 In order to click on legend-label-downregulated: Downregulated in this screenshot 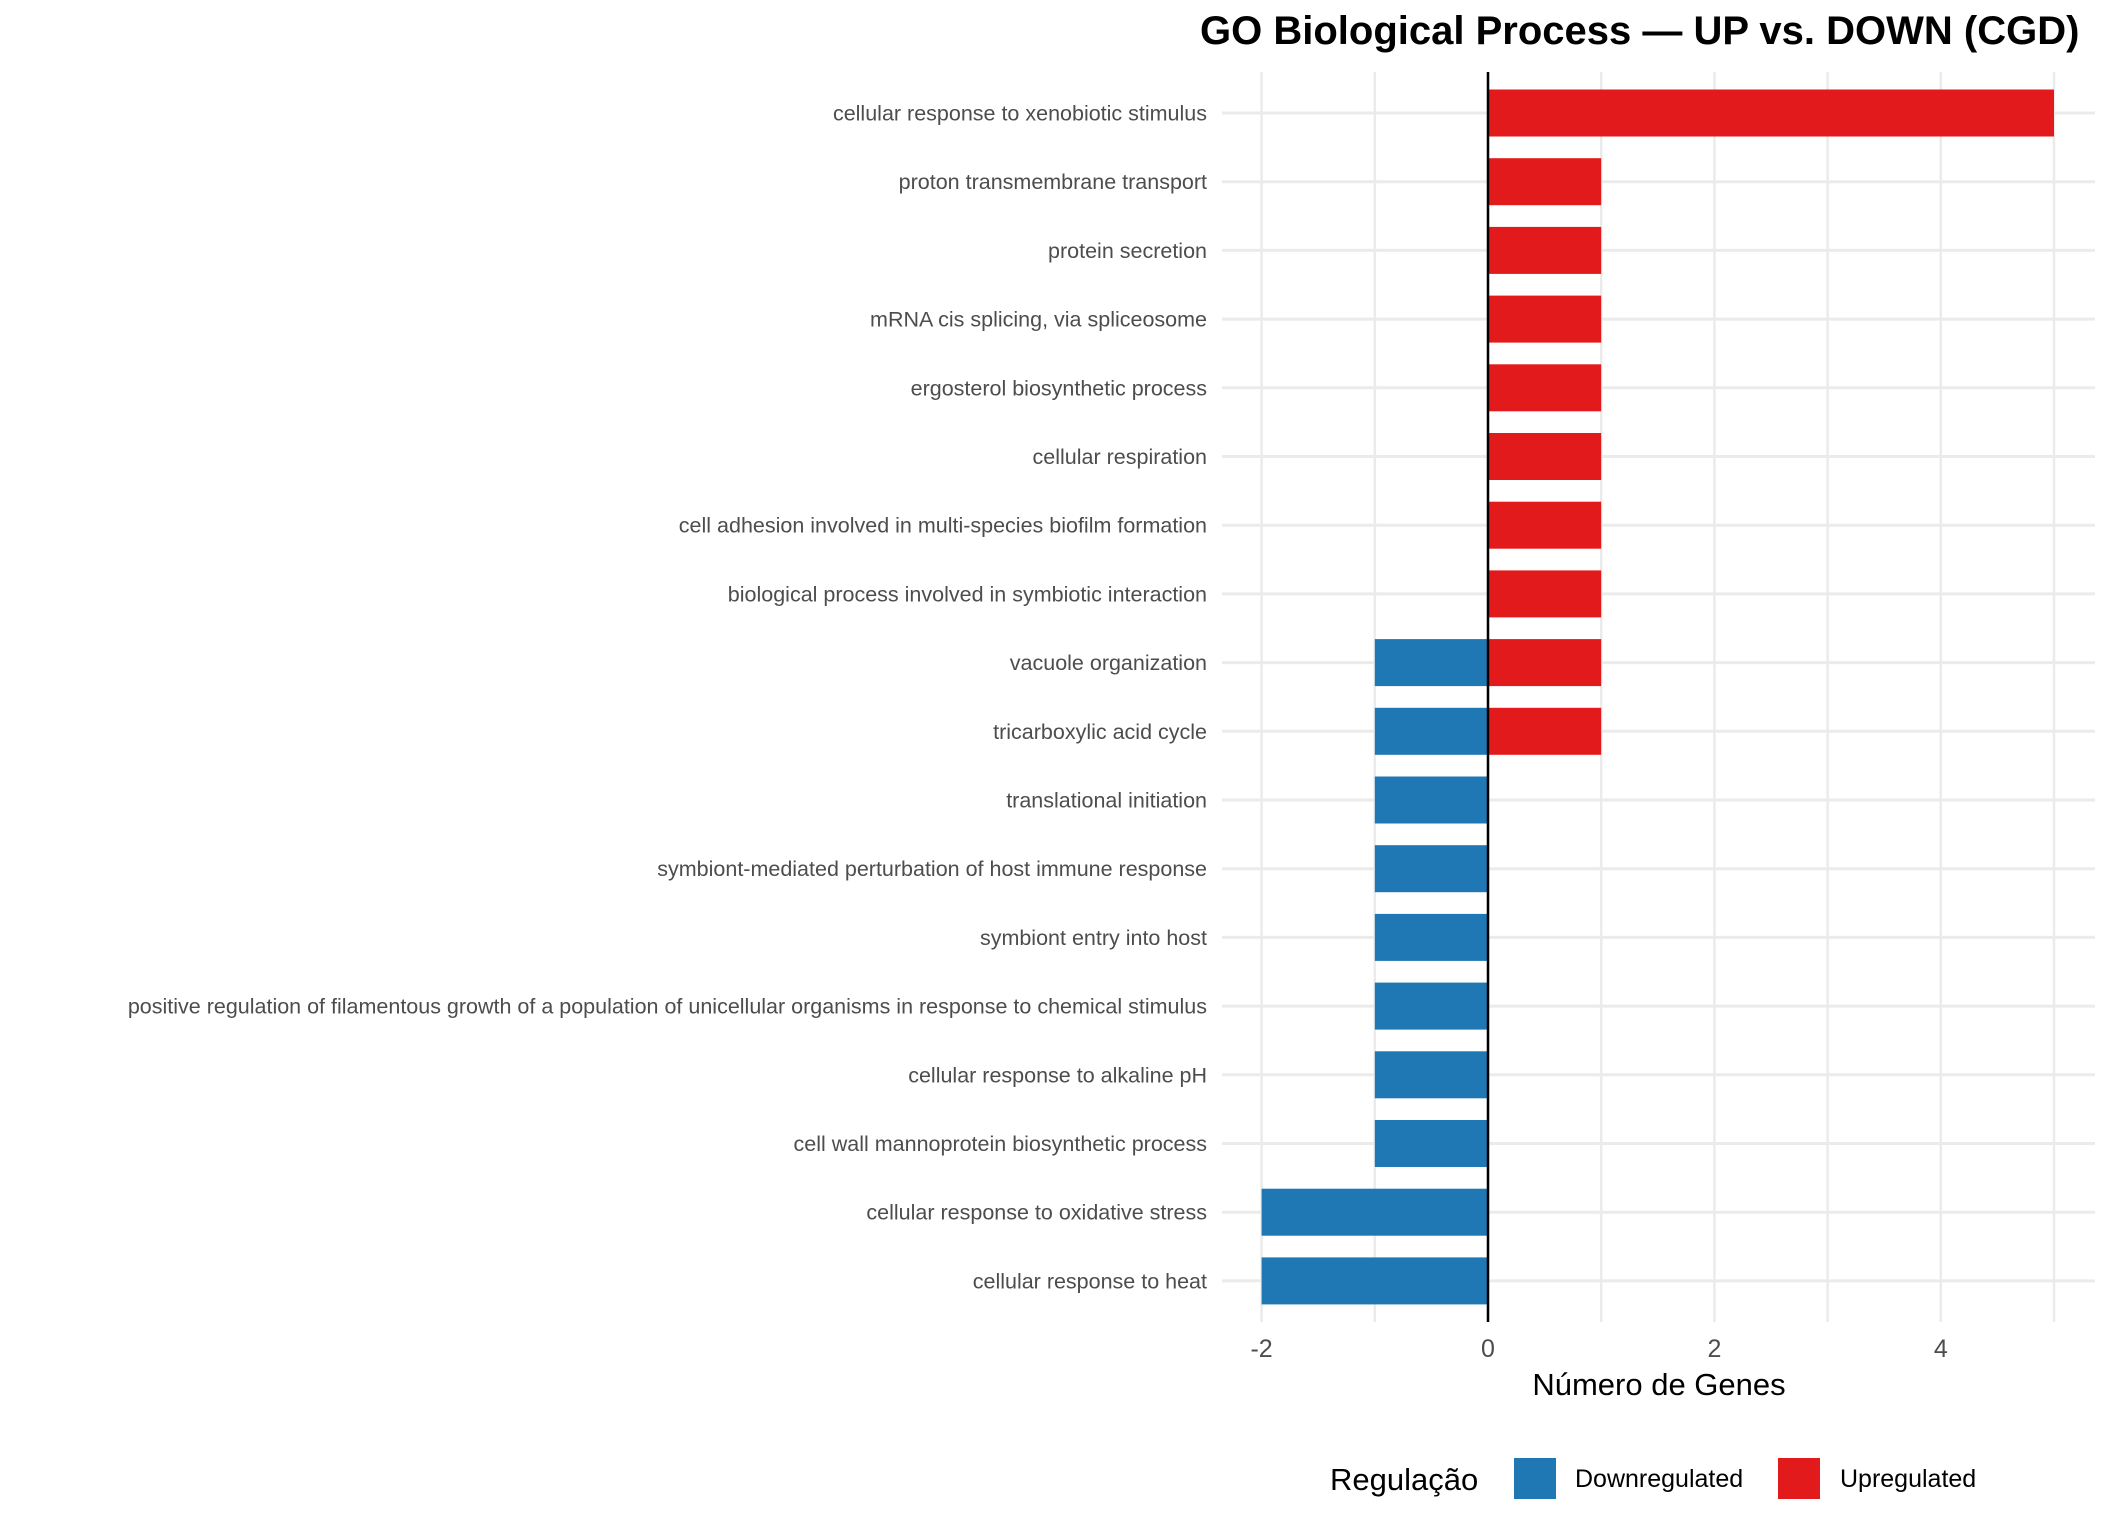, I will do `click(1659, 1479)`.